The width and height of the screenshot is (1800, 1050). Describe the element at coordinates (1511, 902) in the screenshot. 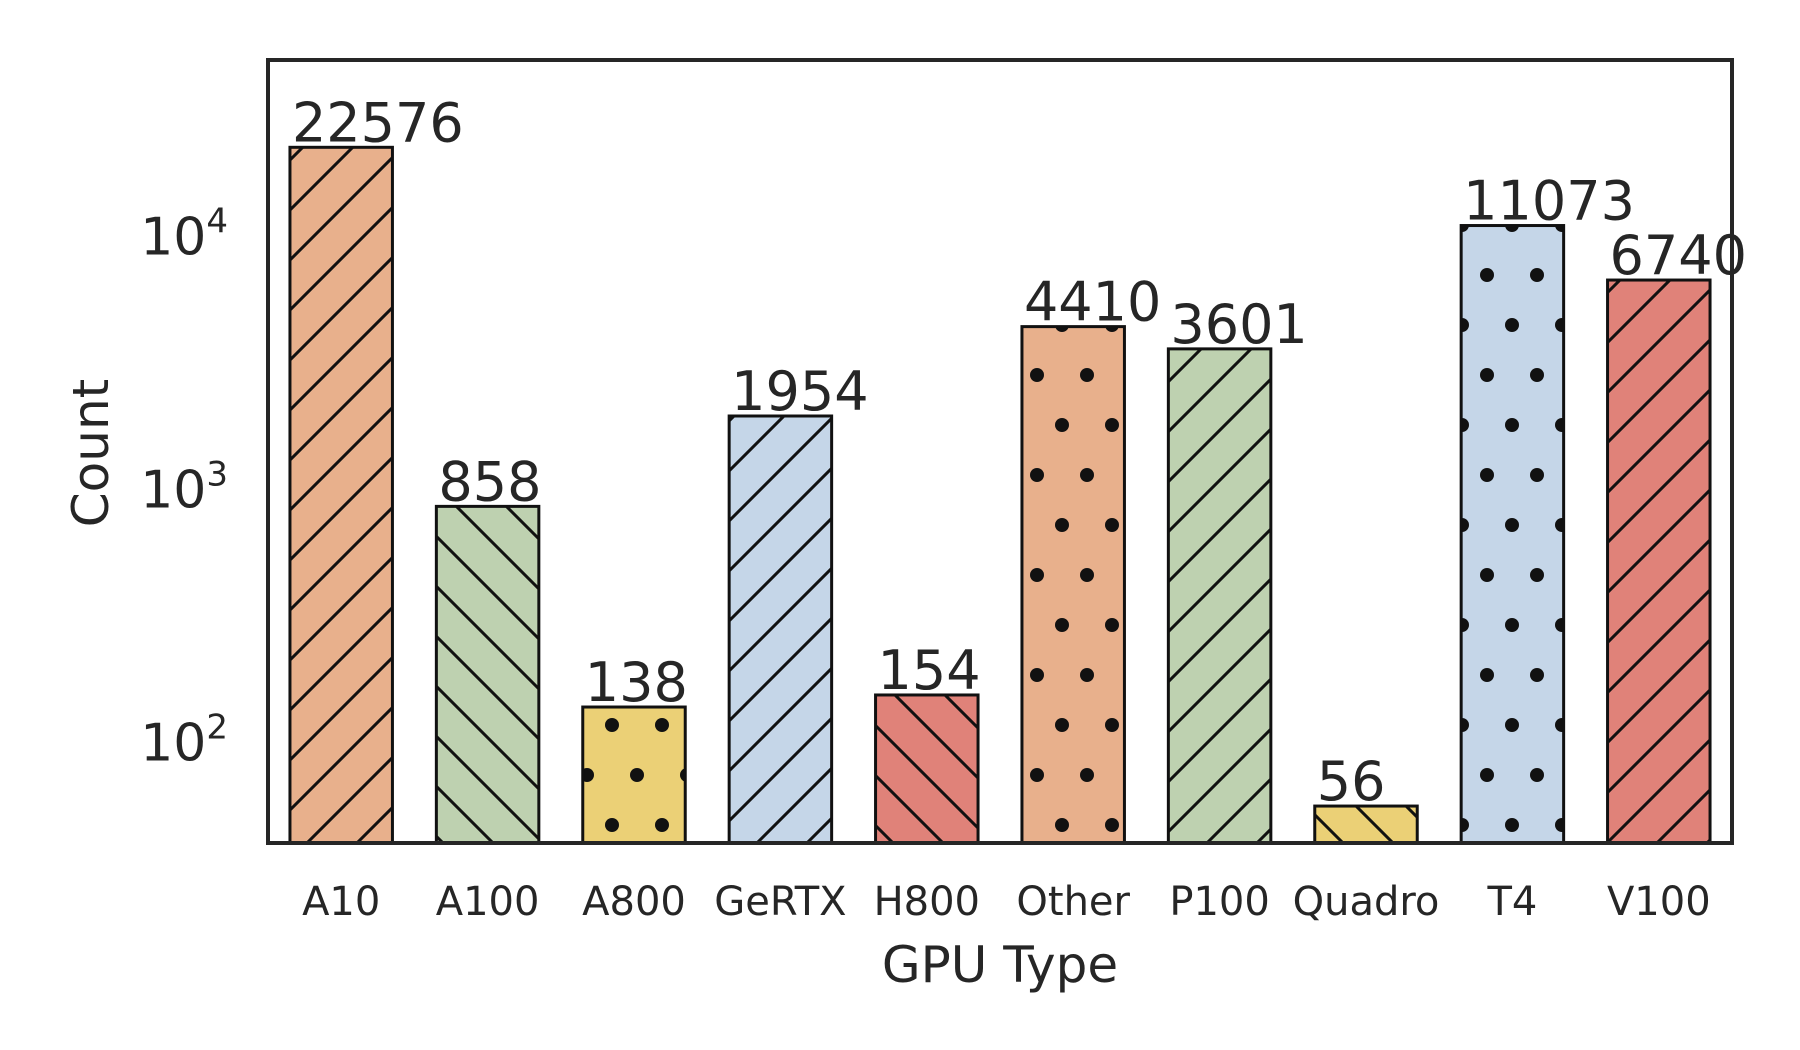

I see `x-tick-label-t4: T4` at that location.